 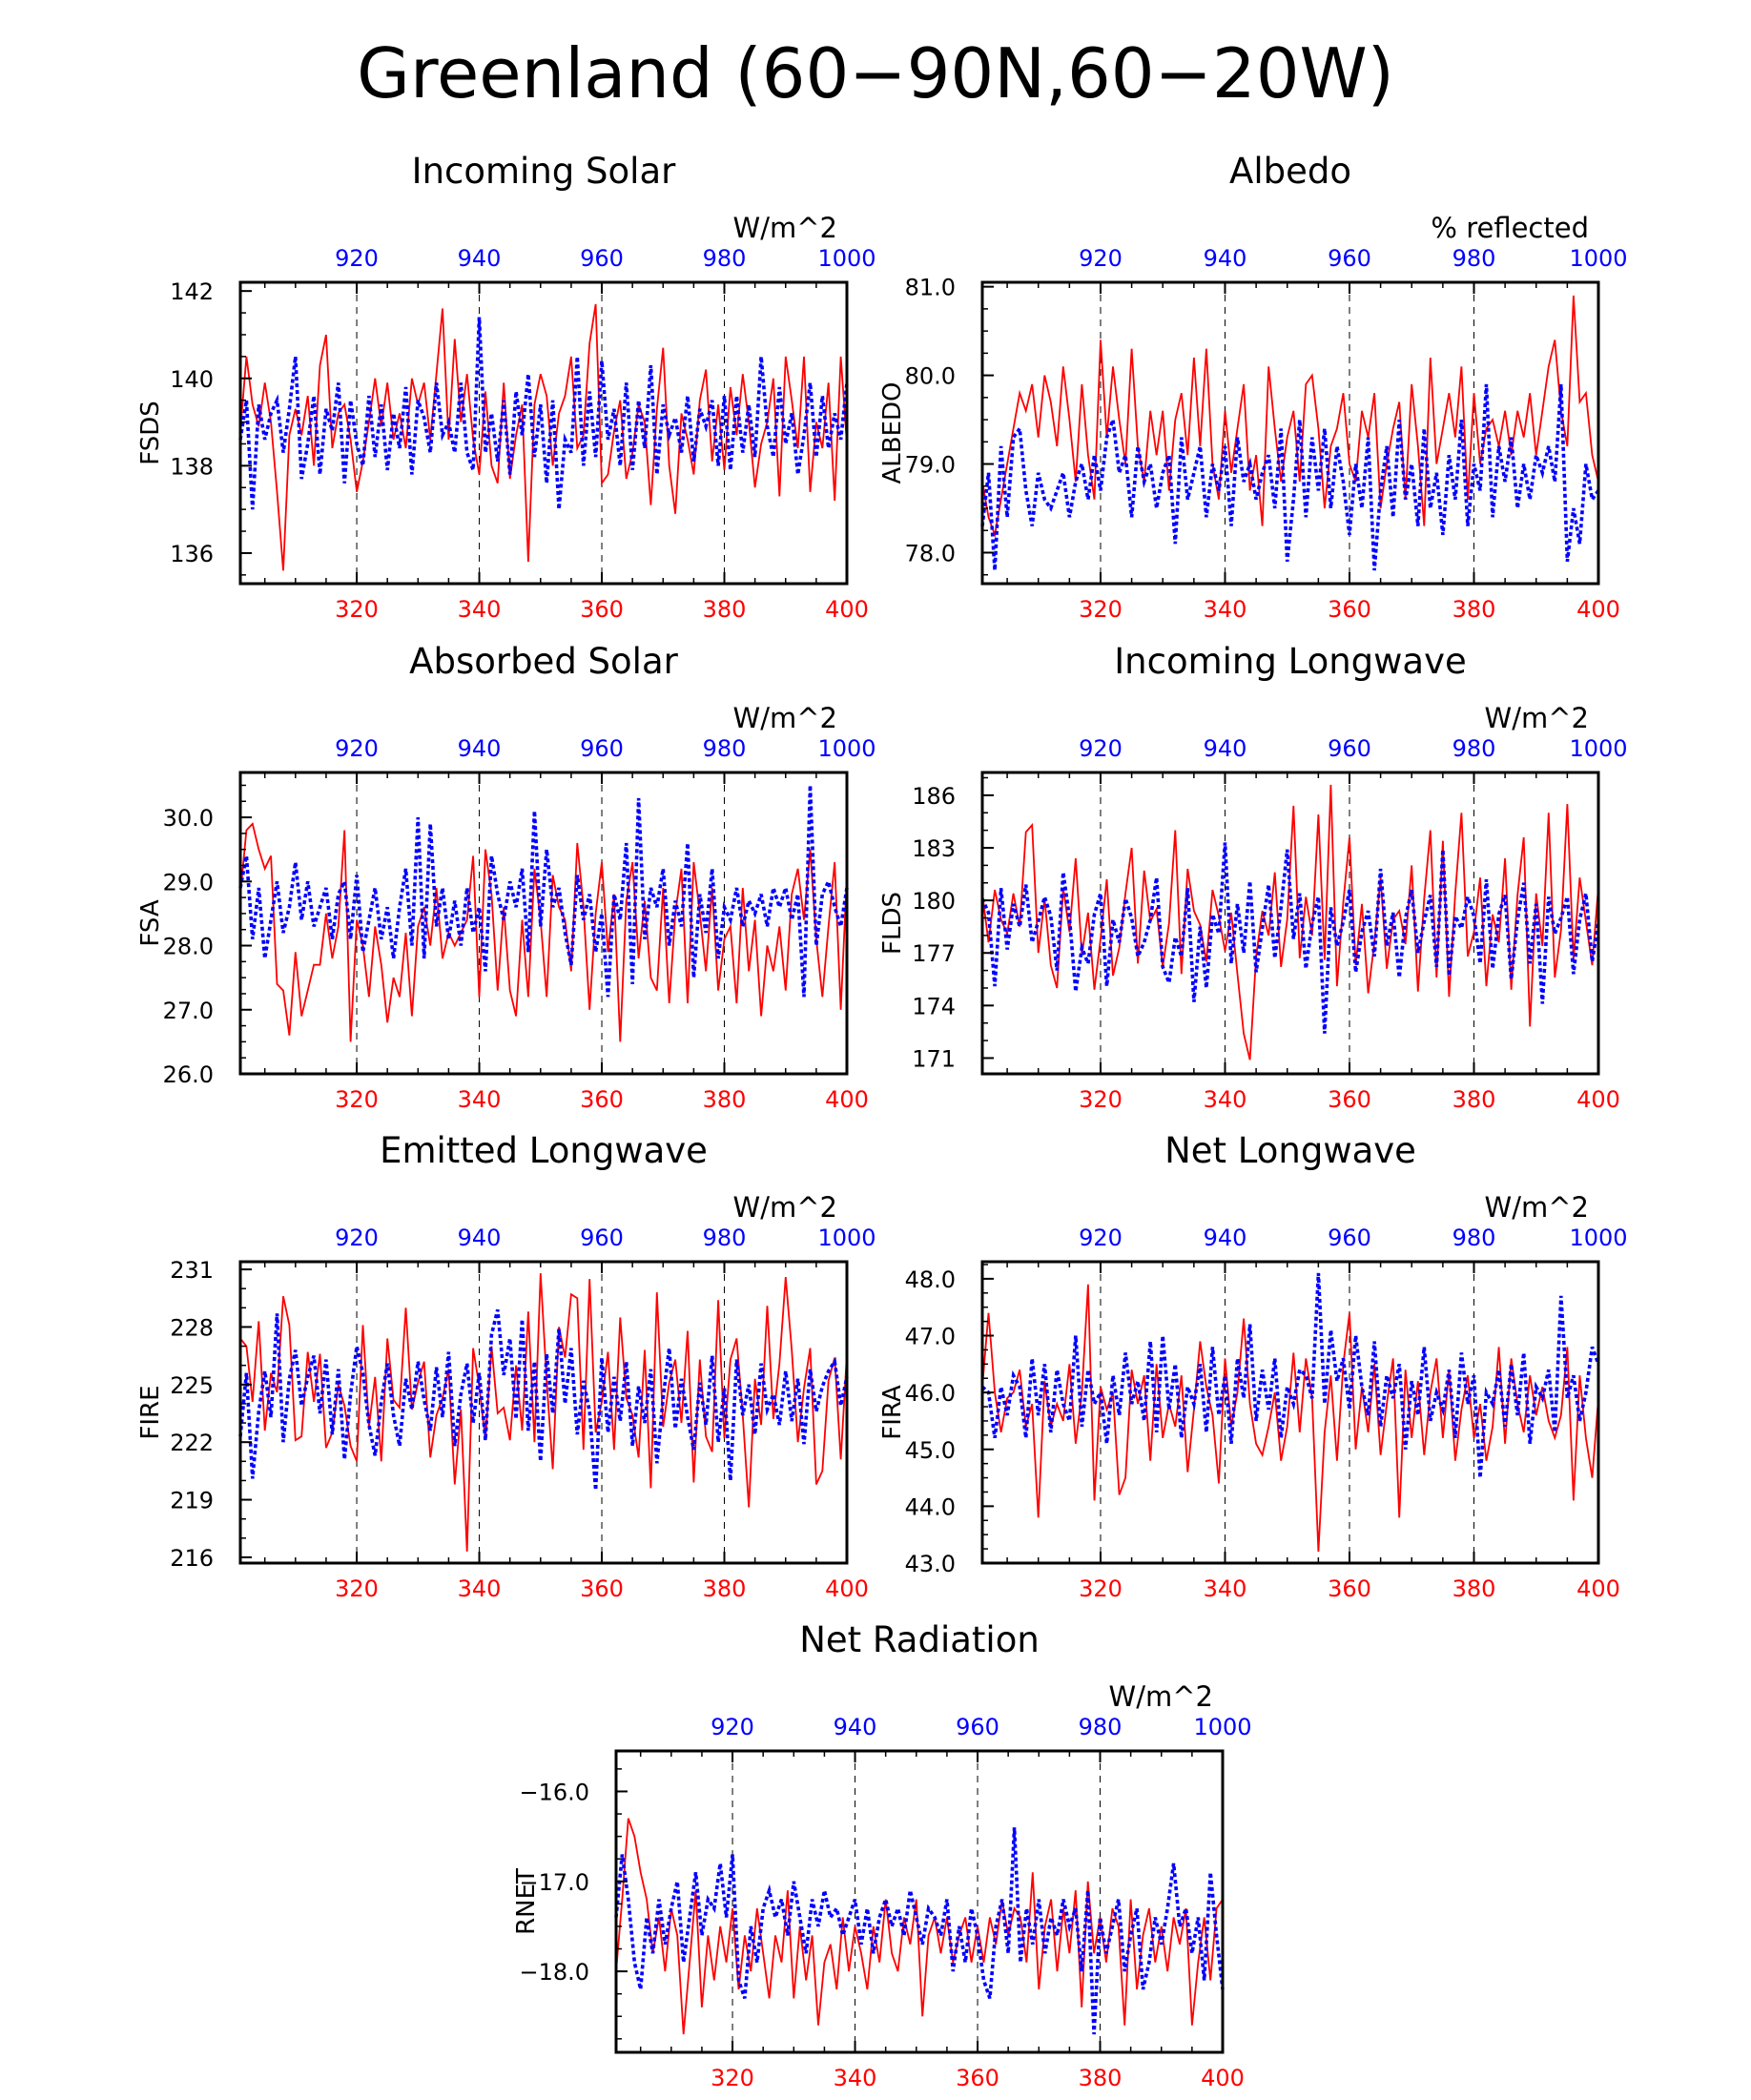 I want to click on y-tick-label: 138, so click(x=192, y=466).